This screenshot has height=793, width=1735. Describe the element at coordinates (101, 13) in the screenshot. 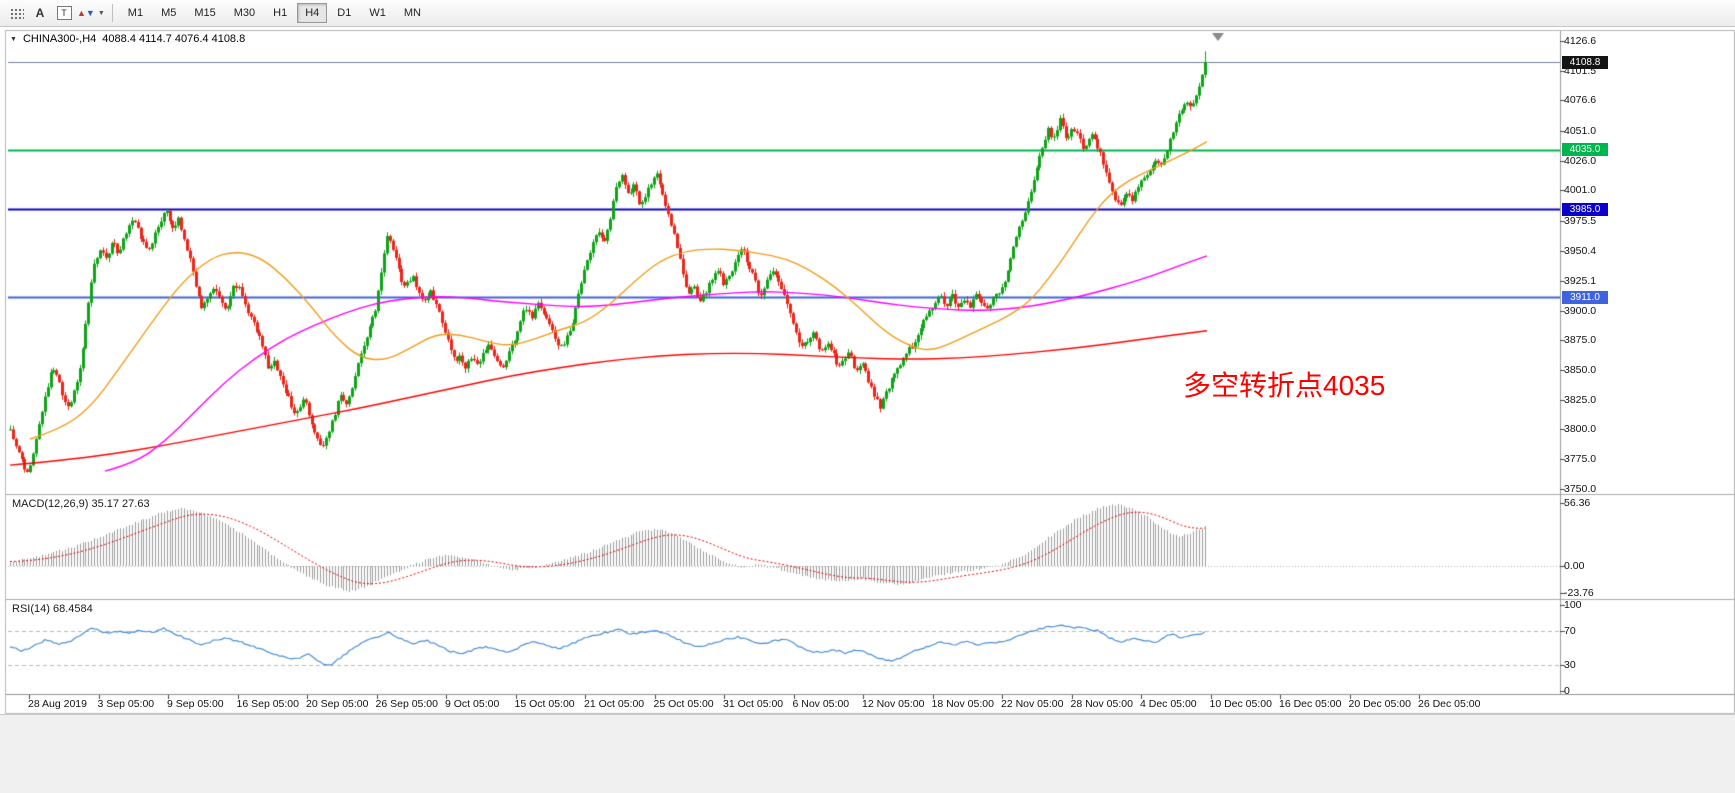

I see `chevron-down-icon: ▼` at that location.